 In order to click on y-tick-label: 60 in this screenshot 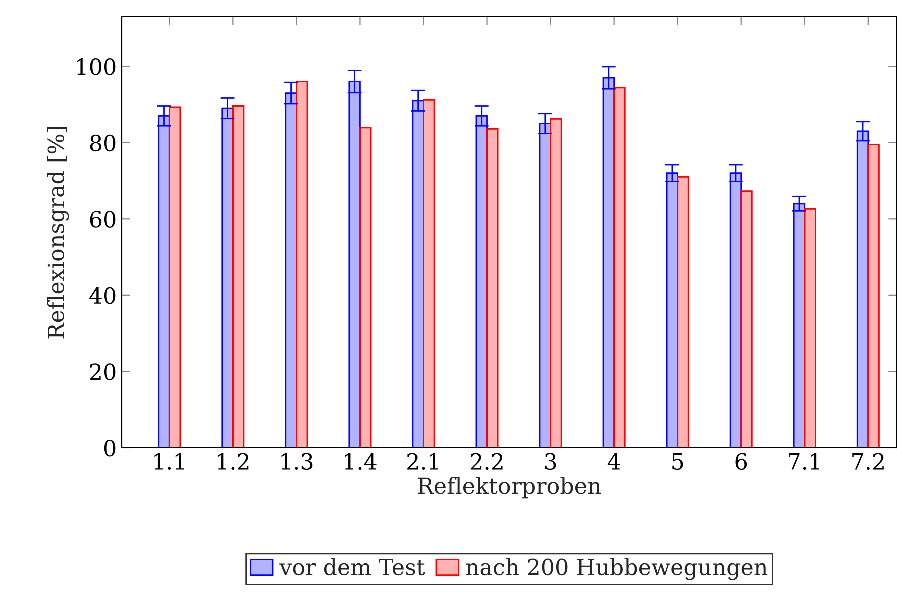, I will do `click(103, 219)`.